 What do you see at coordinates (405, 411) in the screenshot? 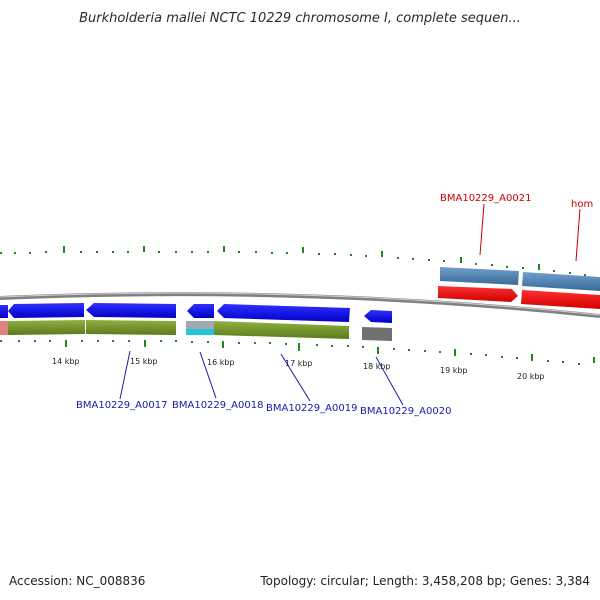
I see `gene-label-a0020: BMA10229_A0020` at bounding box center [405, 411].